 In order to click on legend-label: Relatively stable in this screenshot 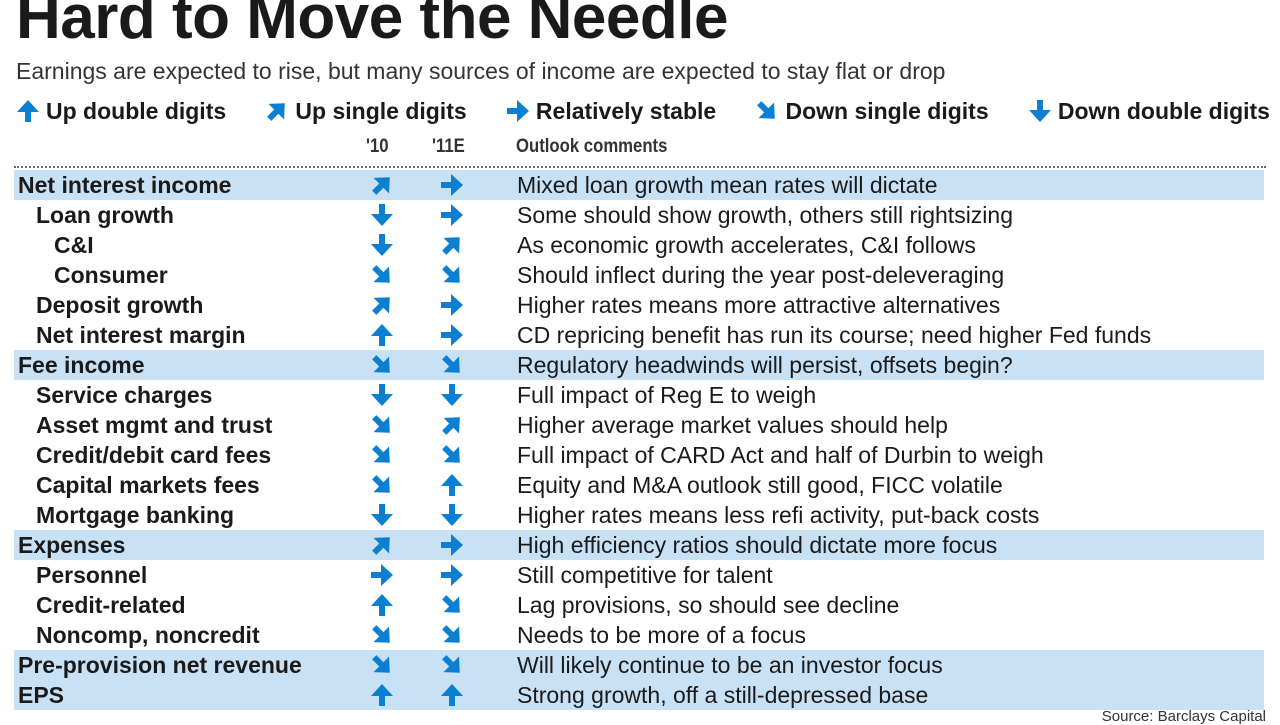, I will do `click(626, 110)`.